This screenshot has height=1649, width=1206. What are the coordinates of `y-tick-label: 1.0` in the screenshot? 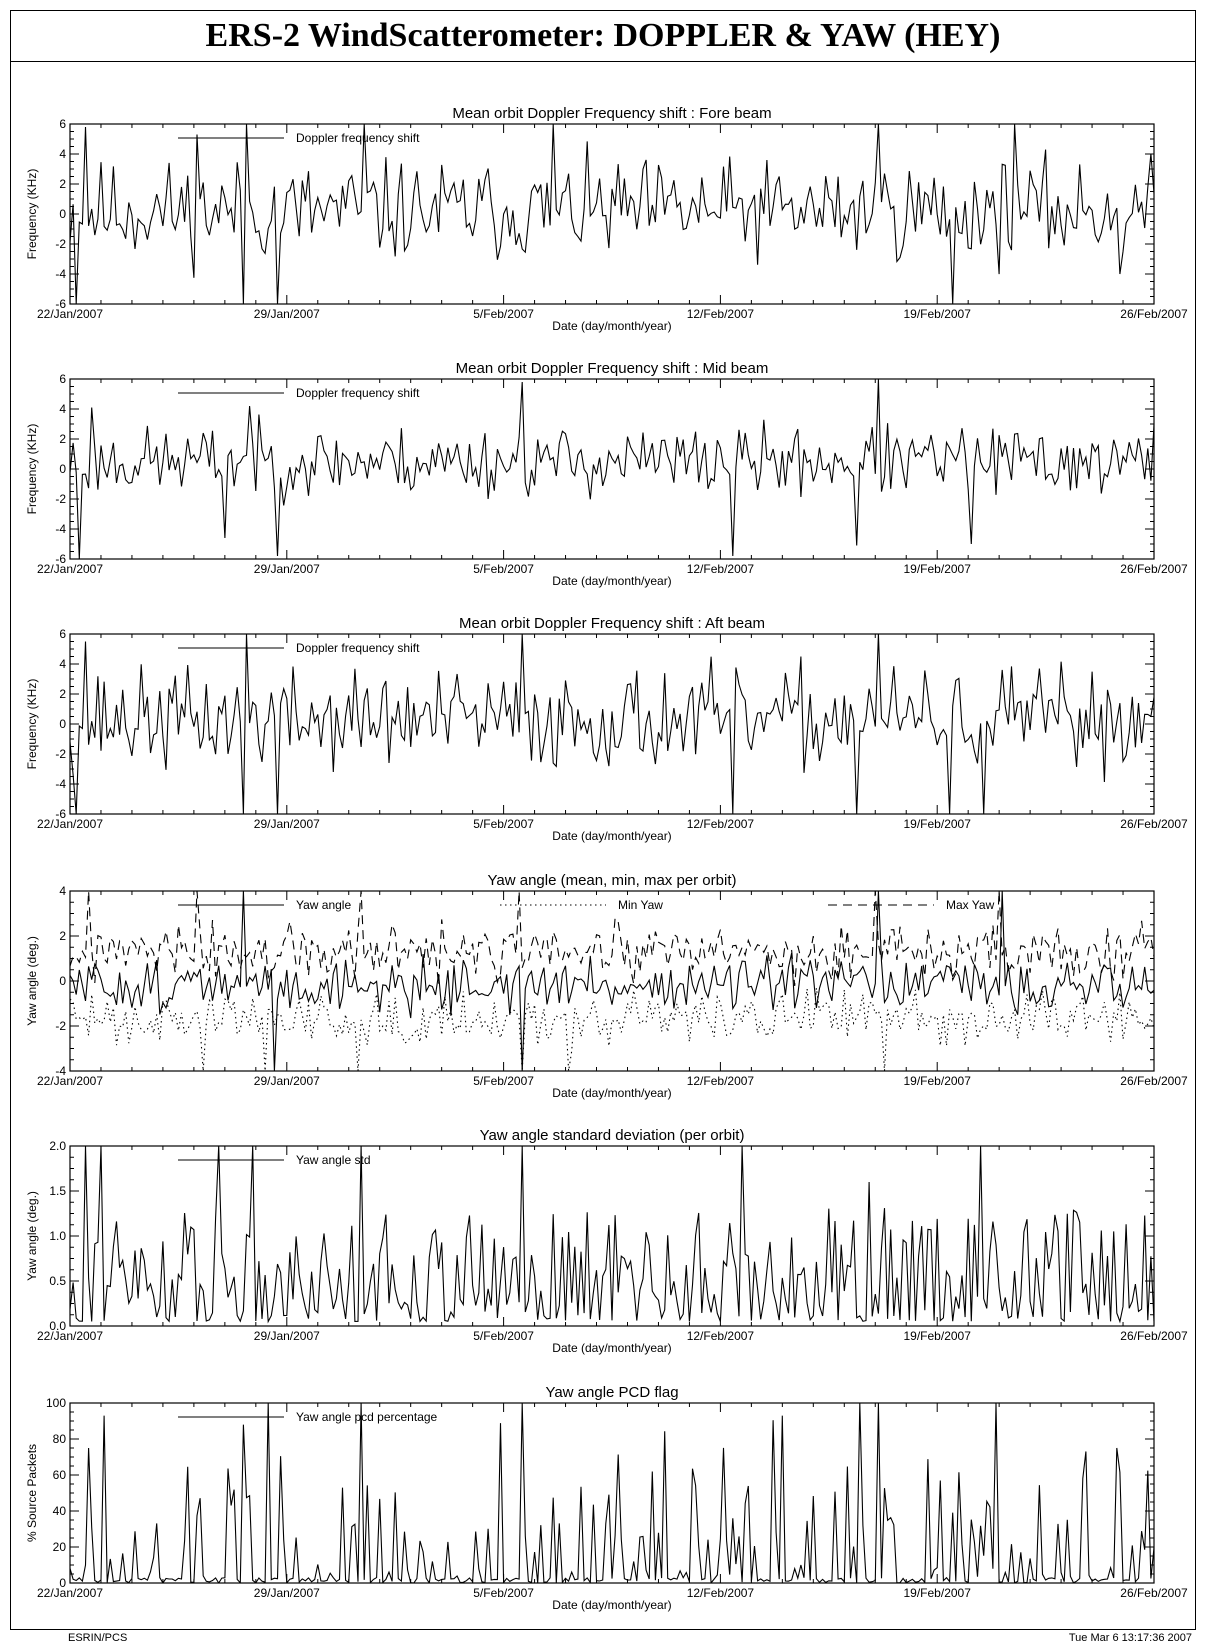 It's located at (57, 1236).